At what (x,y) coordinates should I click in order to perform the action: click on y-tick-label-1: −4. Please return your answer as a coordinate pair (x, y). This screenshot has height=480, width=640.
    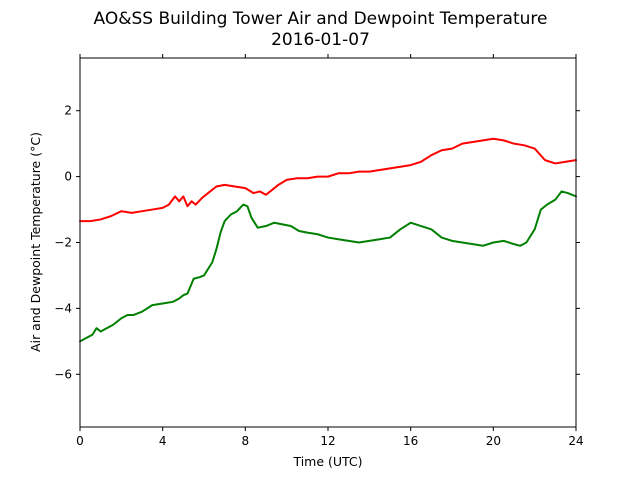
    Looking at the image, I should click on (63, 308).